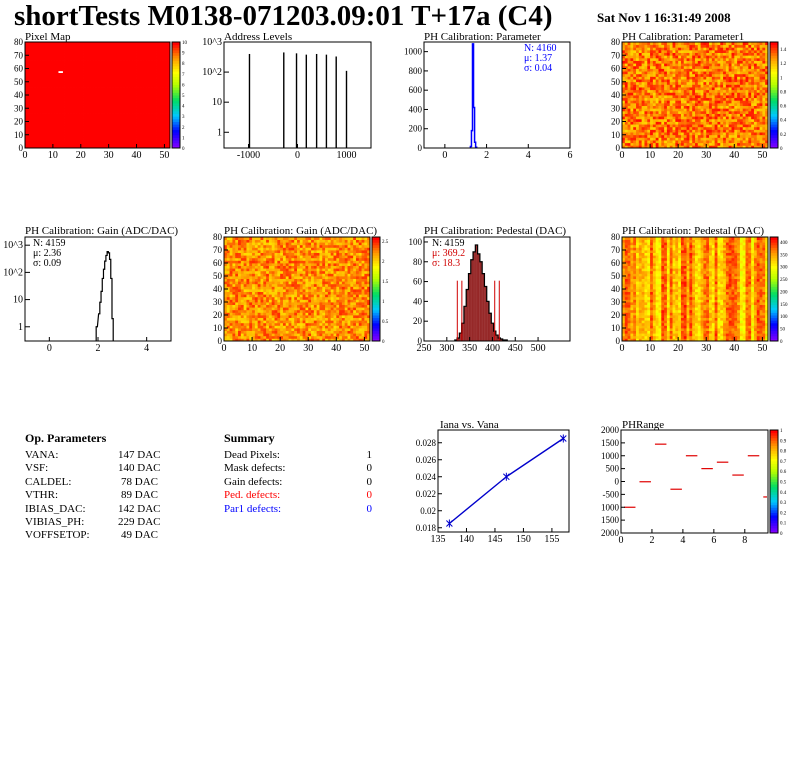 This screenshot has height=772, width=796. What do you see at coordinates (81, 155) in the screenshot?
I see `x-tick-label: 20` at bounding box center [81, 155].